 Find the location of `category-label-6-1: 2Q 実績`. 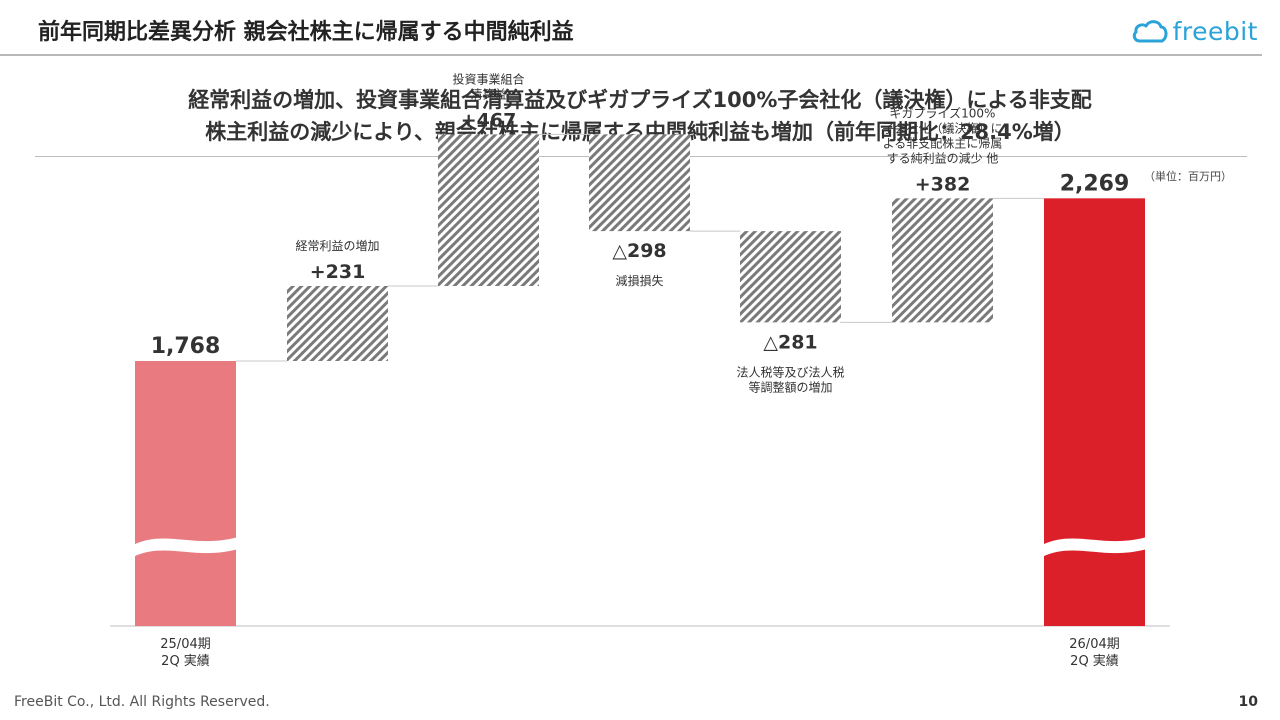

category-label-6-1: 2Q 実績 is located at coordinates (1094, 661).